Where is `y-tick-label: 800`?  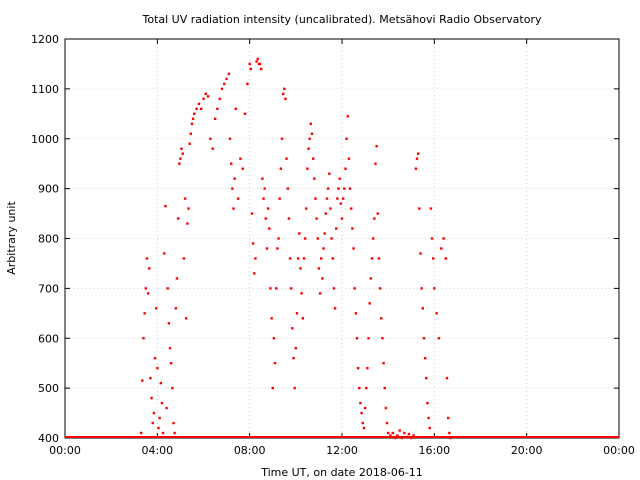 y-tick-label: 800 is located at coordinates (48, 239).